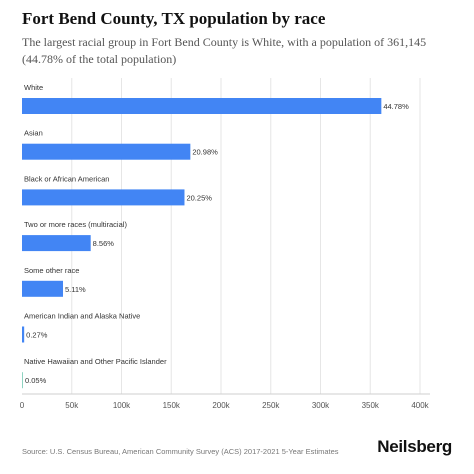  Describe the element at coordinates (72, 405) in the screenshot. I see `x-tick-label: 50k` at that location.